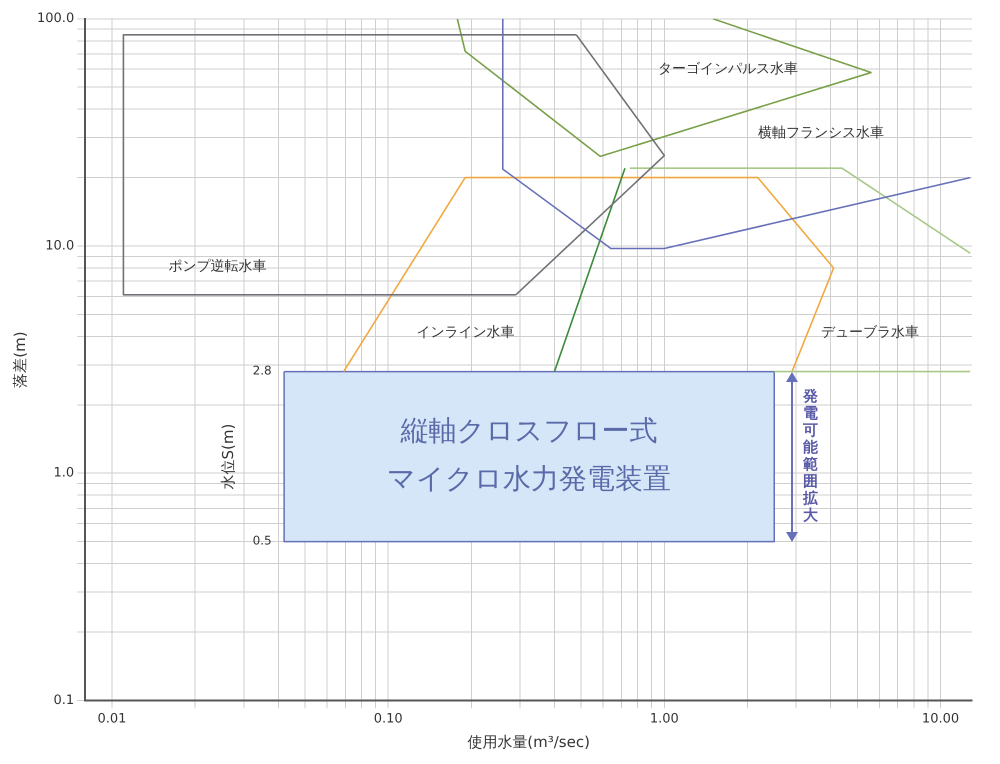 This screenshot has width=1000, height=764. I want to click on annotation: マイクロ水力発電装置, so click(529, 478).